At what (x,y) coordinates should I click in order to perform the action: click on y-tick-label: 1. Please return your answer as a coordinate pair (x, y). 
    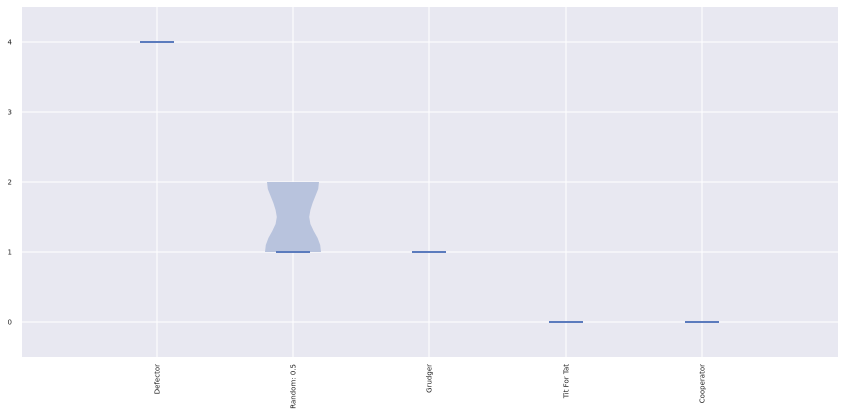
    Looking at the image, I should click on (10, 253).